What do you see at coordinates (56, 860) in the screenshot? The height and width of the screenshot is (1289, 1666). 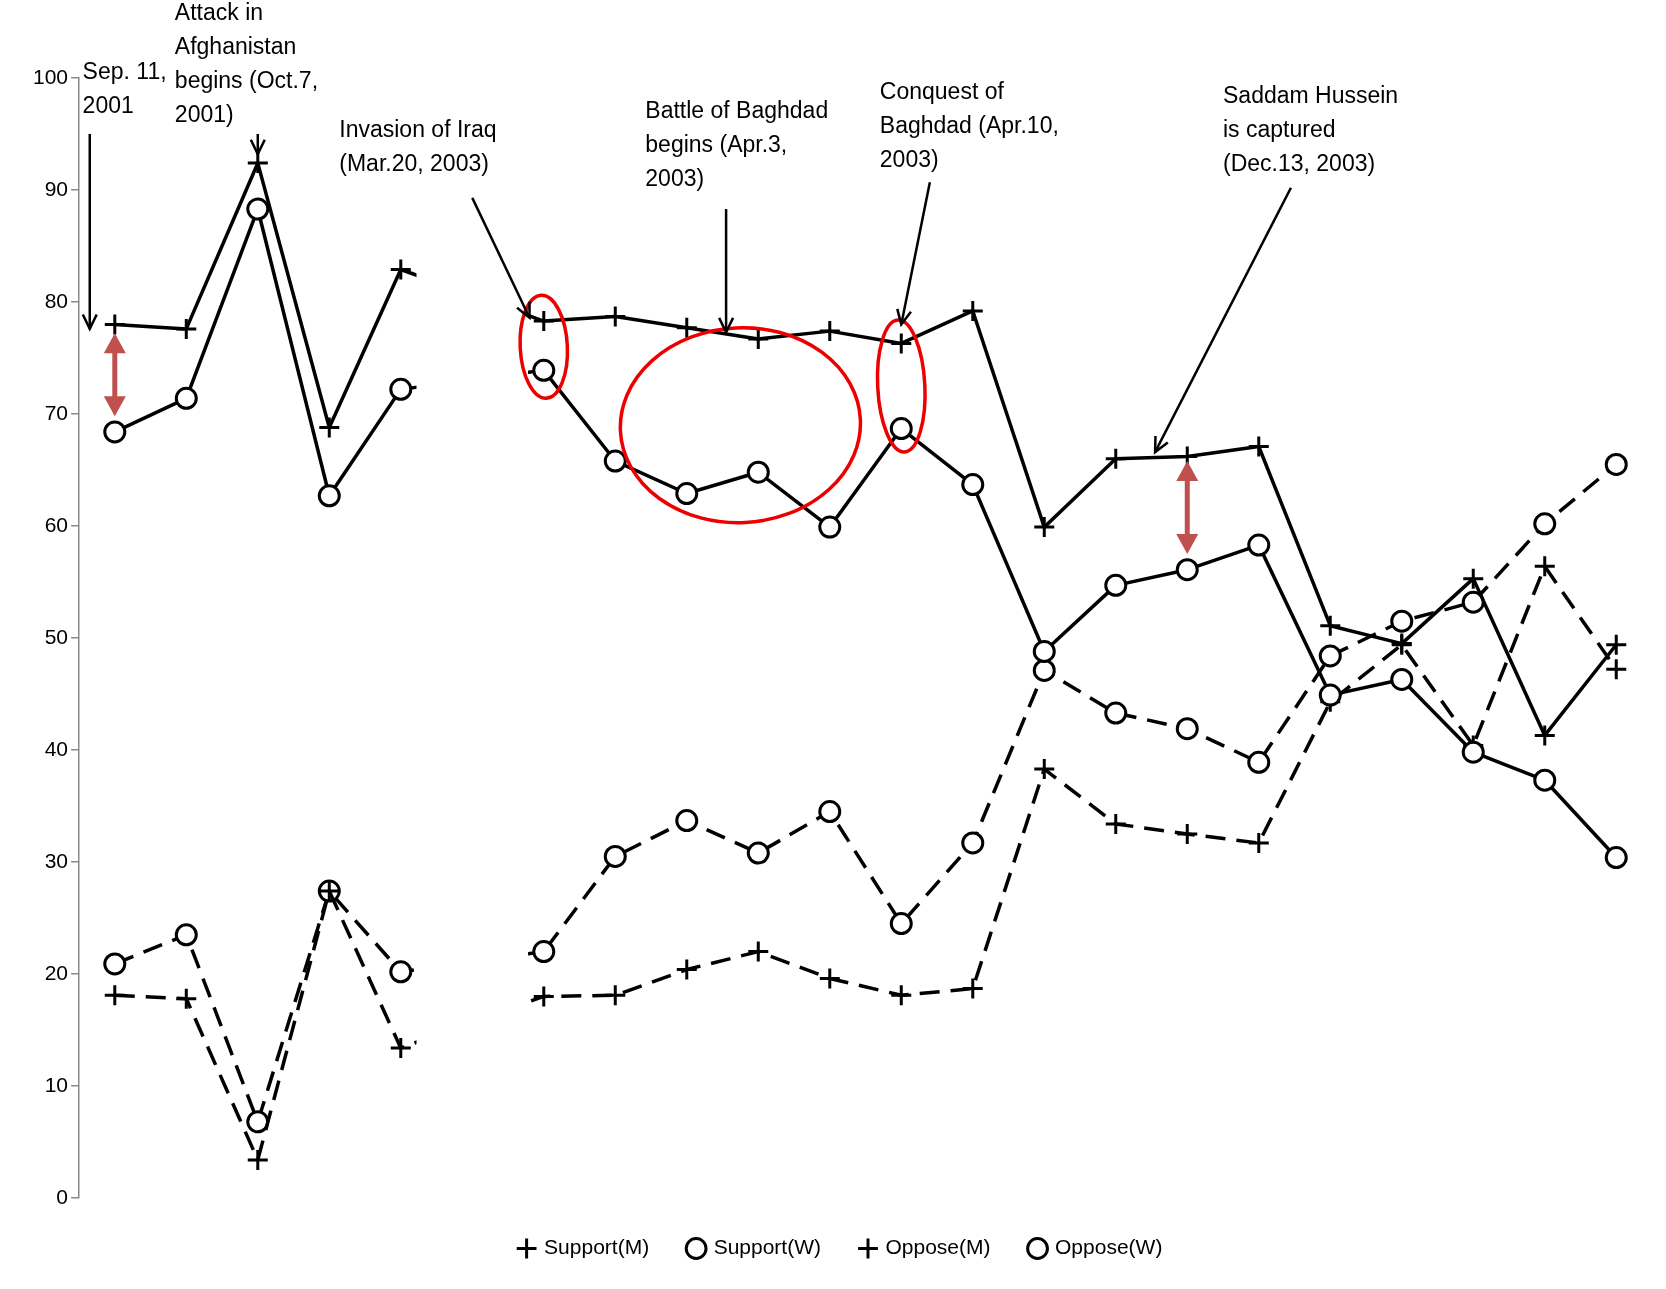 I see `y-tick-label: 30` at bounding box center [56, 860].